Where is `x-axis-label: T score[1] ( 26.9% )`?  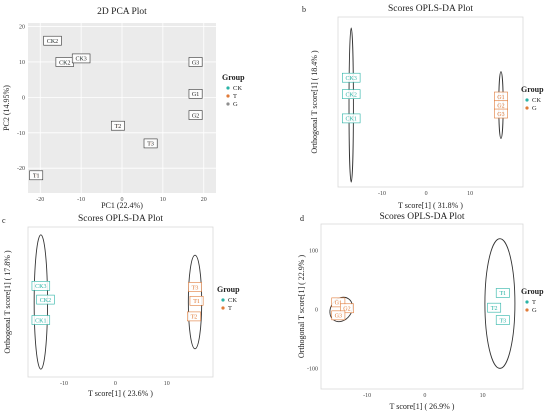 x-axis-label: T score[1] ( 26.9% ) is located at coordinates (422, 406).